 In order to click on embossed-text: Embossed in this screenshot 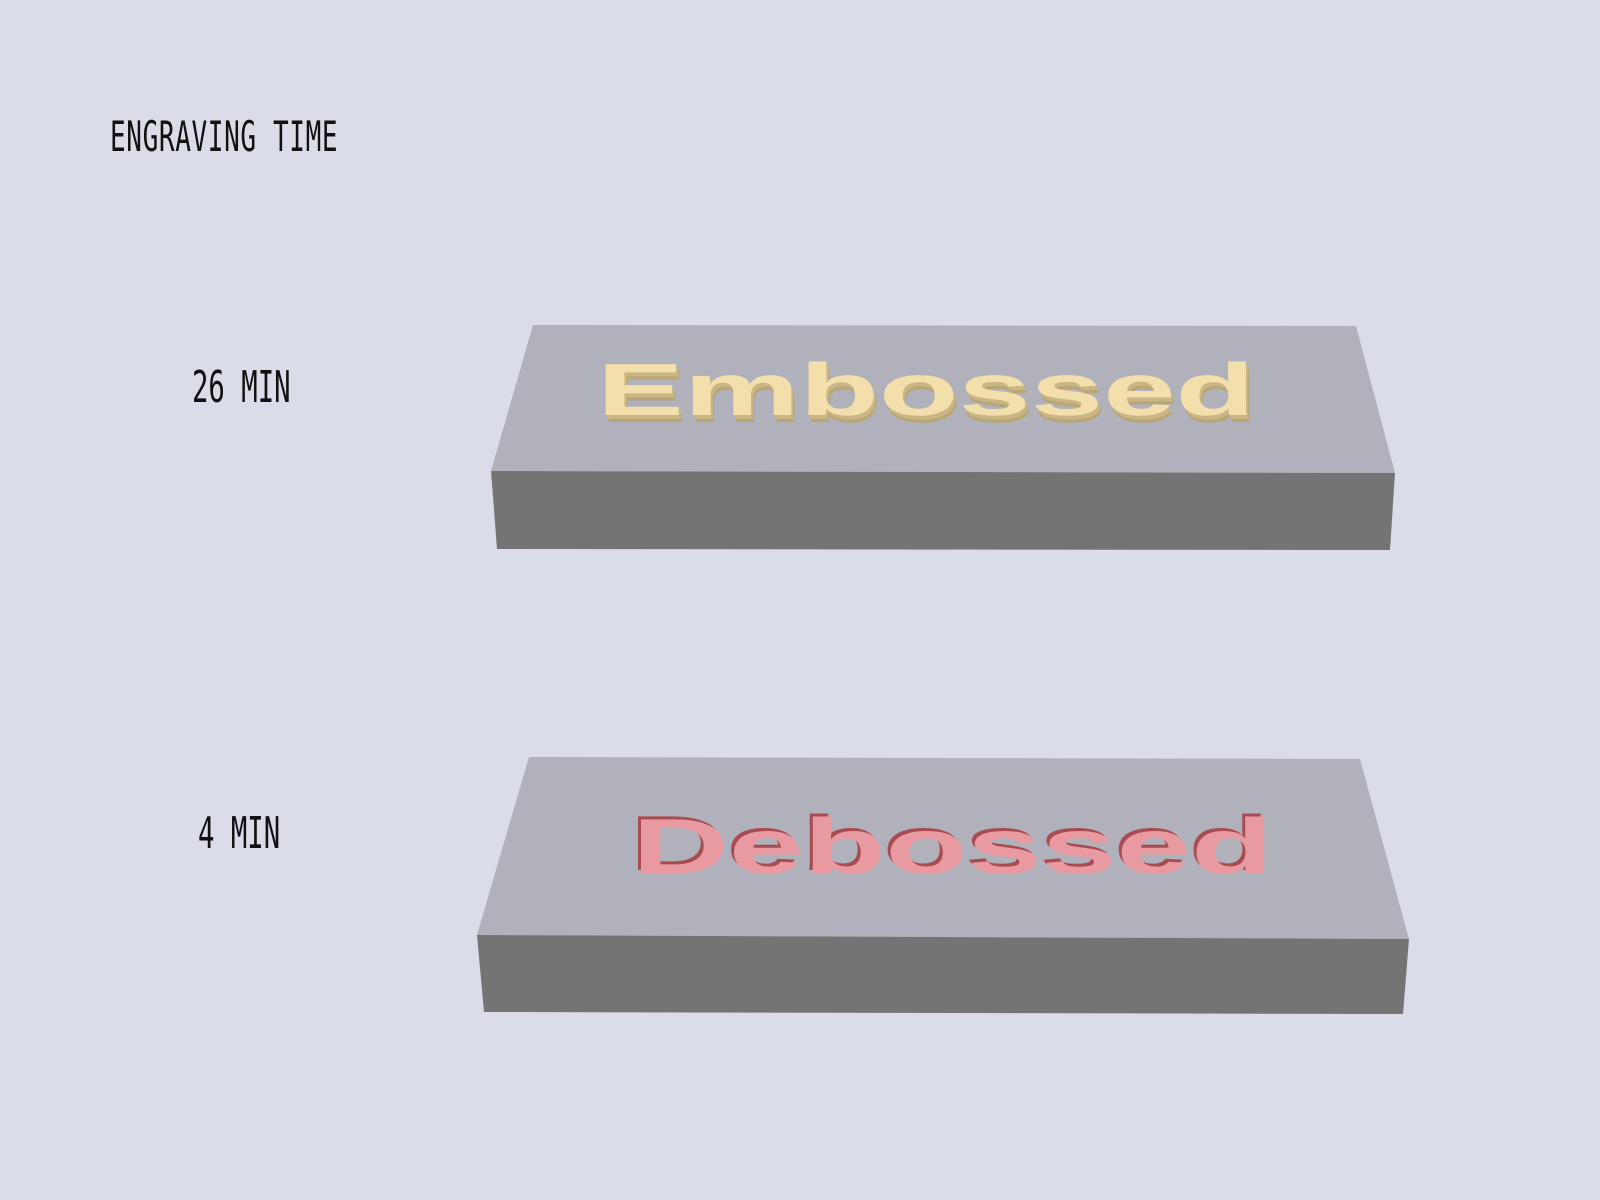, I will do `click(926, 389)`.